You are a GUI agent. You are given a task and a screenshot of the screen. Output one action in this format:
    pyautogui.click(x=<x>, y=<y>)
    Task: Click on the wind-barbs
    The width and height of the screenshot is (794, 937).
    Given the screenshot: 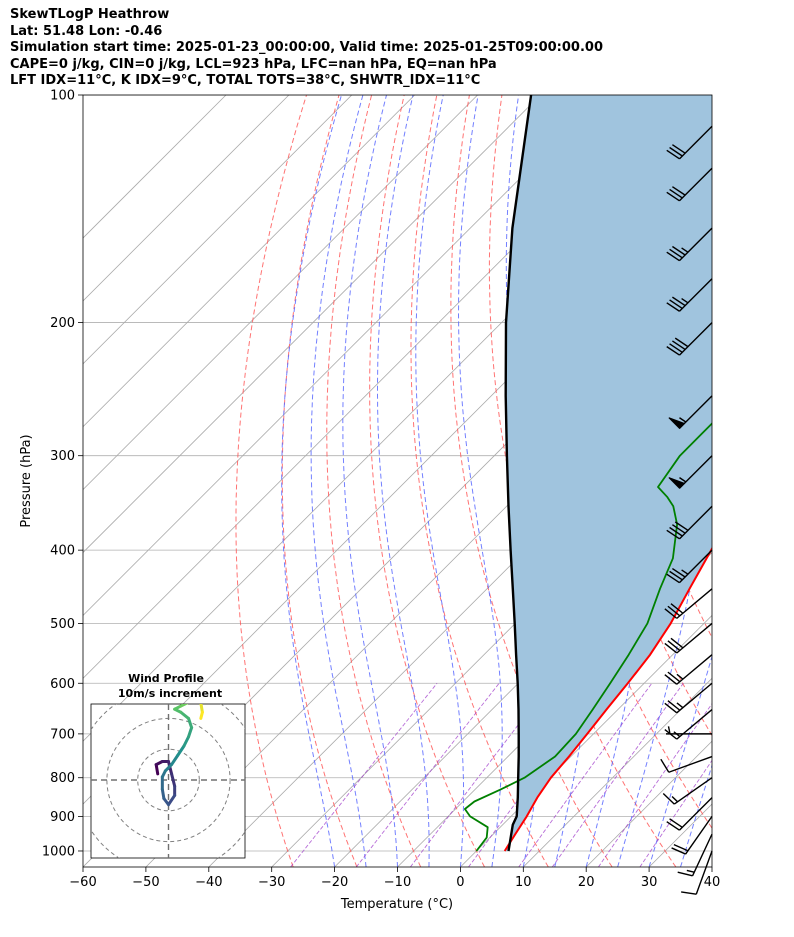 What is the action you would take?
    pyautogui.click(x=686, y=510)
    